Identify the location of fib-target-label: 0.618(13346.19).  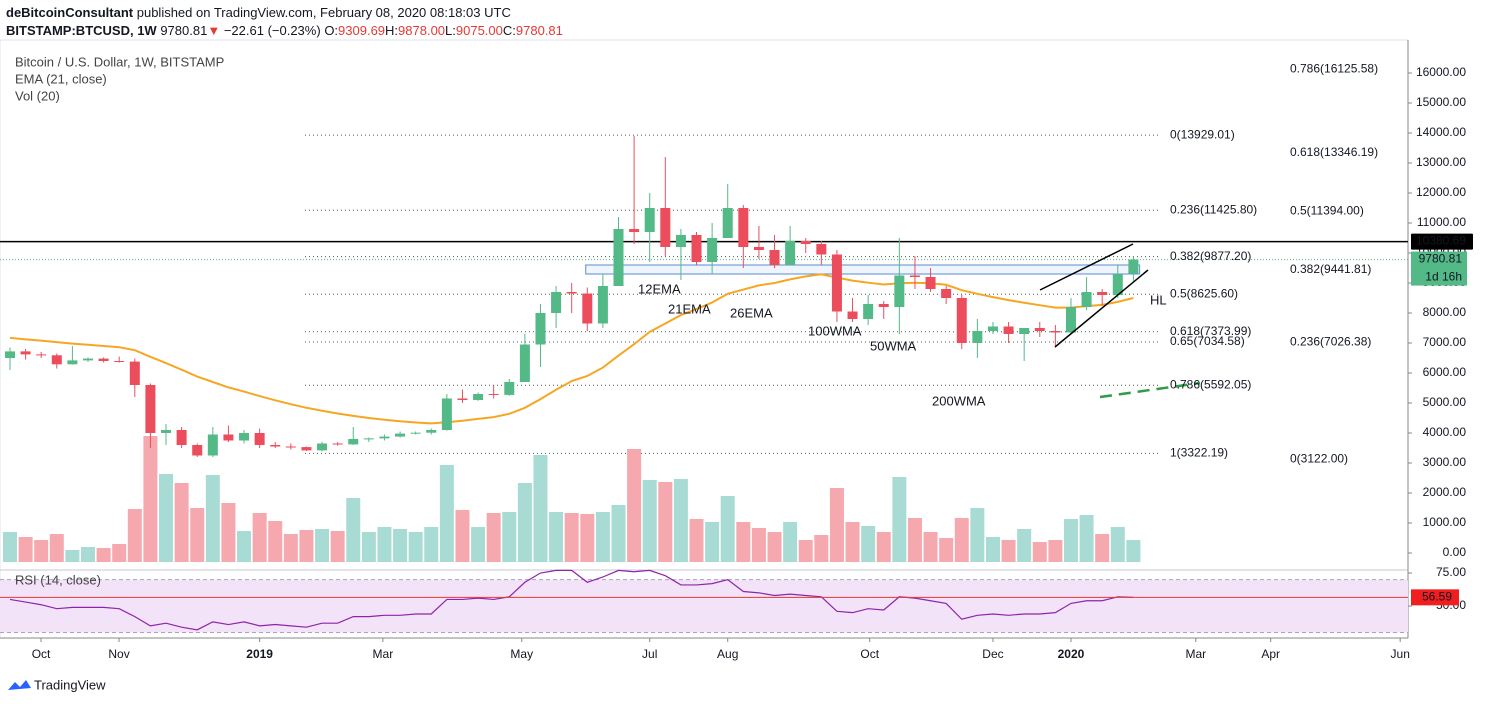
(1334, 152).